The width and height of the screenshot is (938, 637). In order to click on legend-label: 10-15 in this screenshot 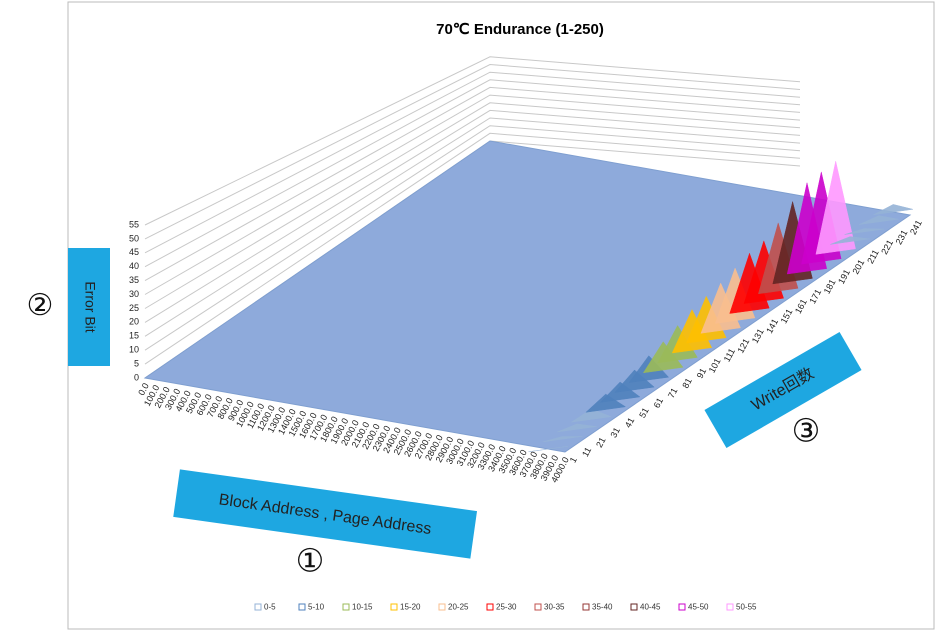, I will do `click(362, 607)`.